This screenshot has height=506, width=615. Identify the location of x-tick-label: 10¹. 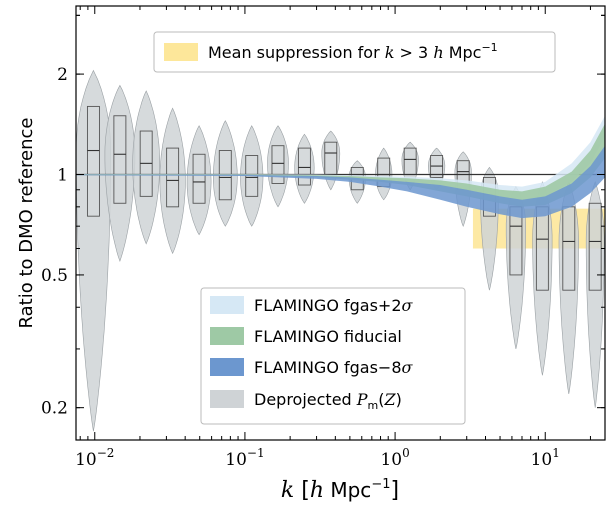
(545, 458).